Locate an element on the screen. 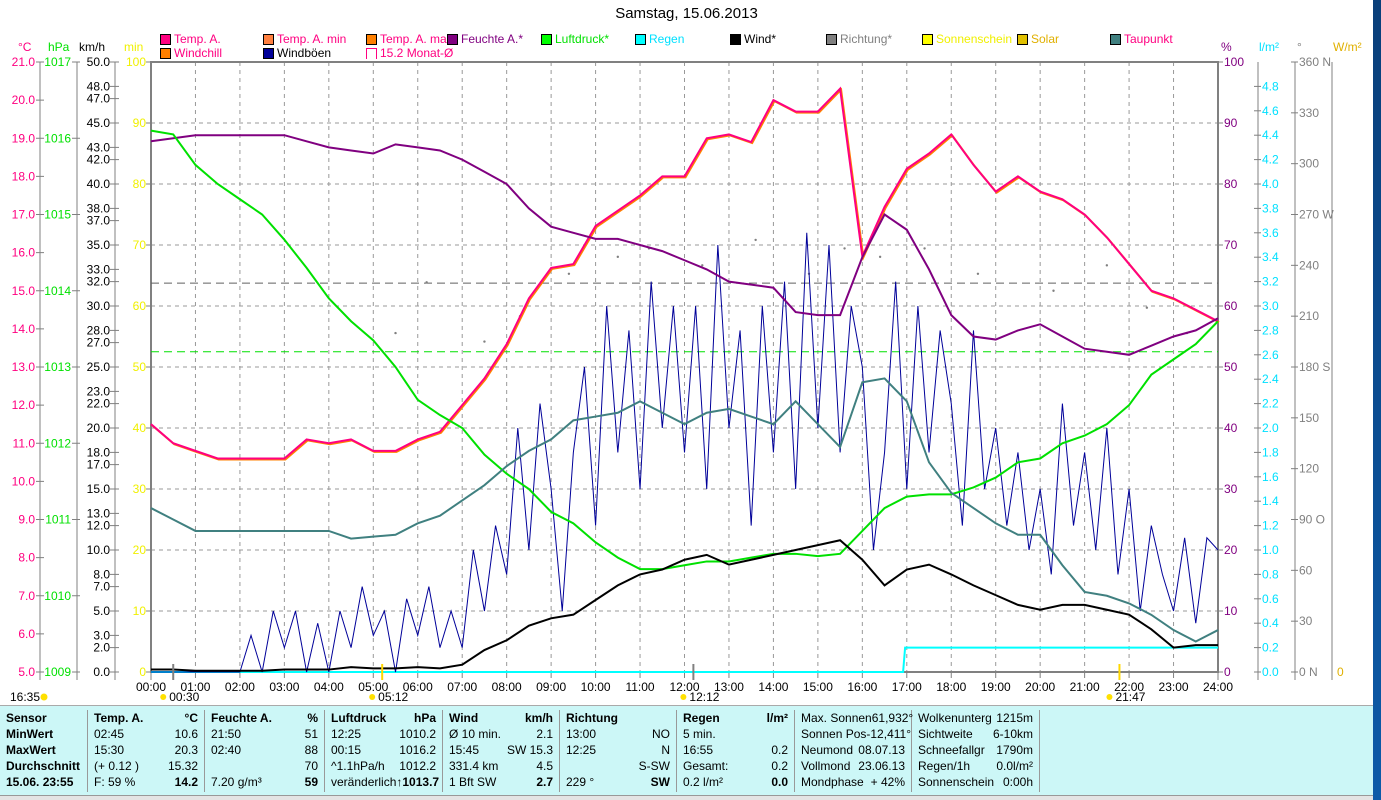 This screenshot has height=800, width=1381. axis-tick-label: 3.2 is located at coordinates (1270, 282).